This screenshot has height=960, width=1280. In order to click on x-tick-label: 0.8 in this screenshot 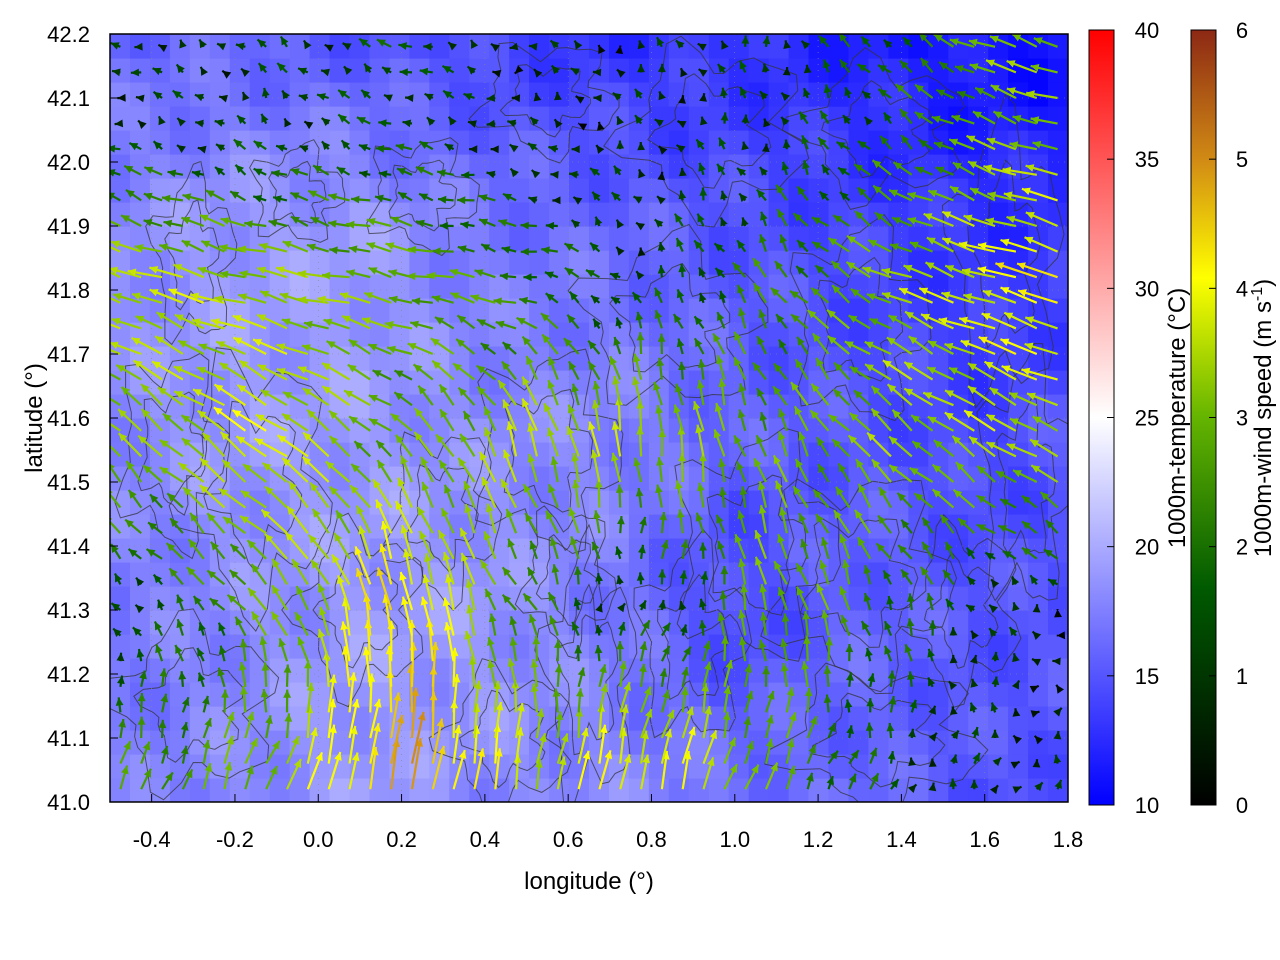, I will do `click(651, 839)`.